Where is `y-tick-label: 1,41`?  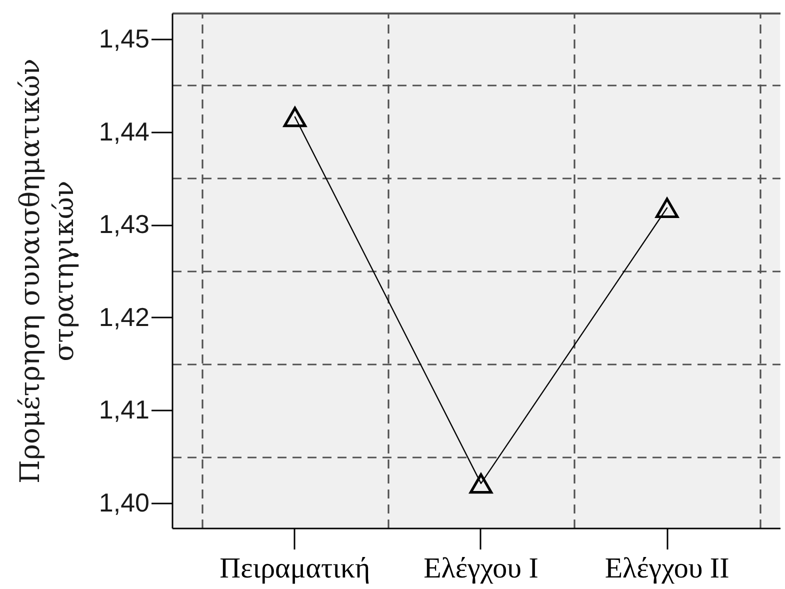 y-tick-label: 1,41 is located at coordinates (124, 409).